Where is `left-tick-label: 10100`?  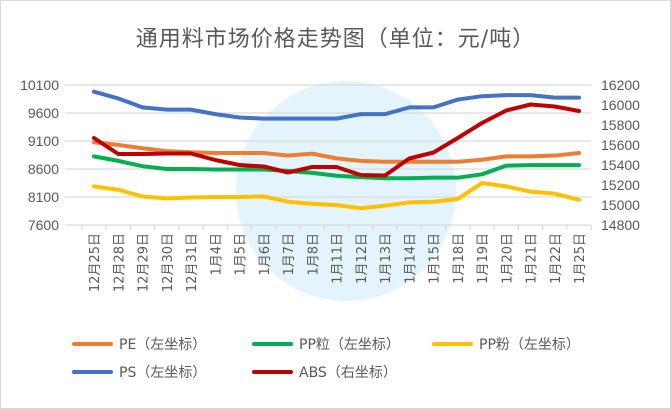 left-tick-label: 10100 is located at coordinates (39, 85).